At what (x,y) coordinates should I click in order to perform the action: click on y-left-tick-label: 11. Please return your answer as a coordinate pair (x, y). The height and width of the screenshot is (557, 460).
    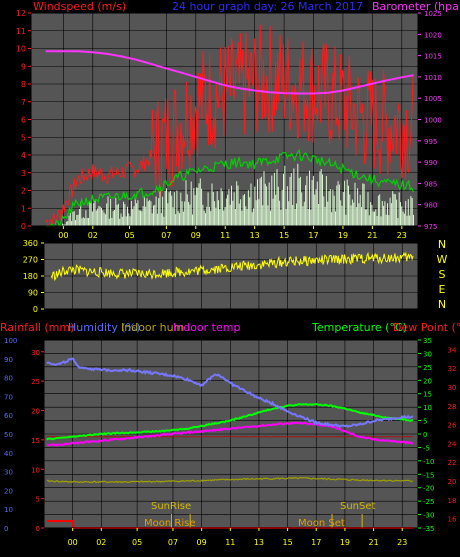
    Looking at the image, I should click on (21, 31).